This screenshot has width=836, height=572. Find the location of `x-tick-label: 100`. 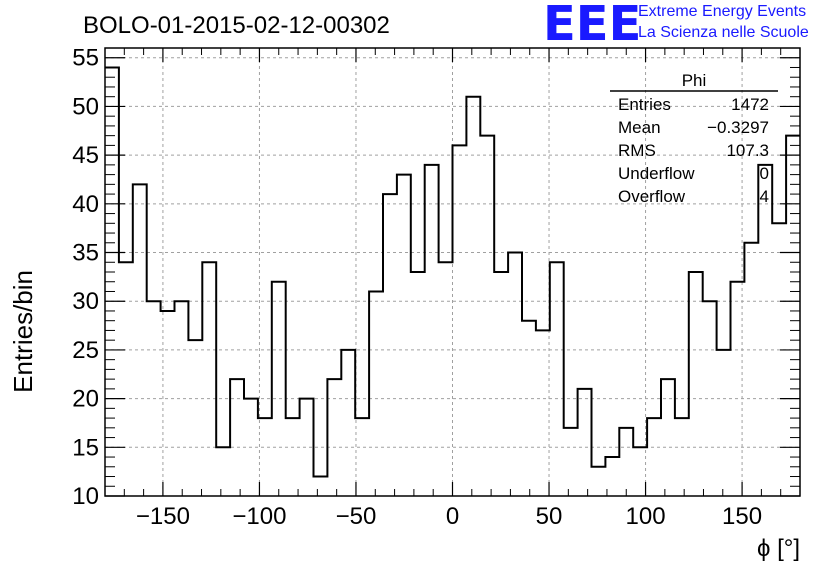

x-tick-label: 100 is located at coordinates (646, 516).